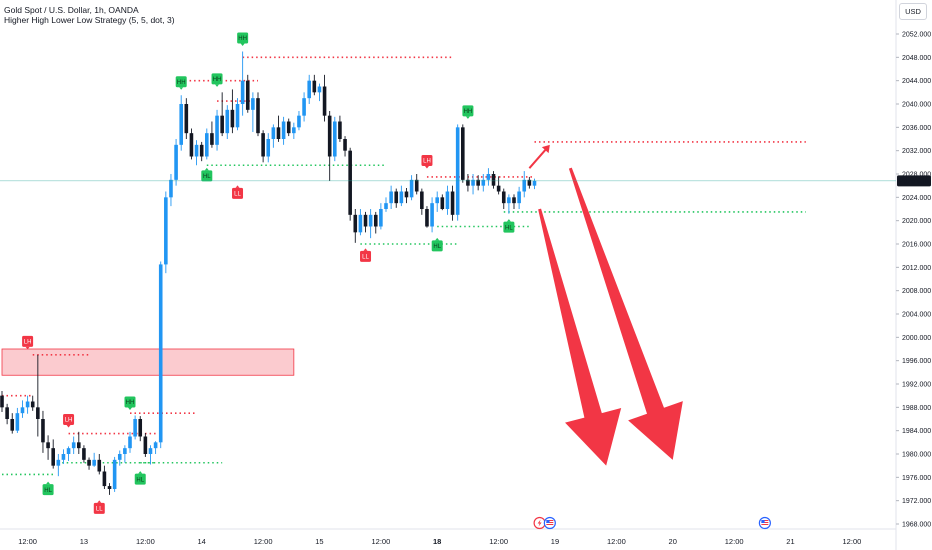  Describe the element at coordinates (539, 156) in the screenshot. I see `small-up-arrow` at that location.